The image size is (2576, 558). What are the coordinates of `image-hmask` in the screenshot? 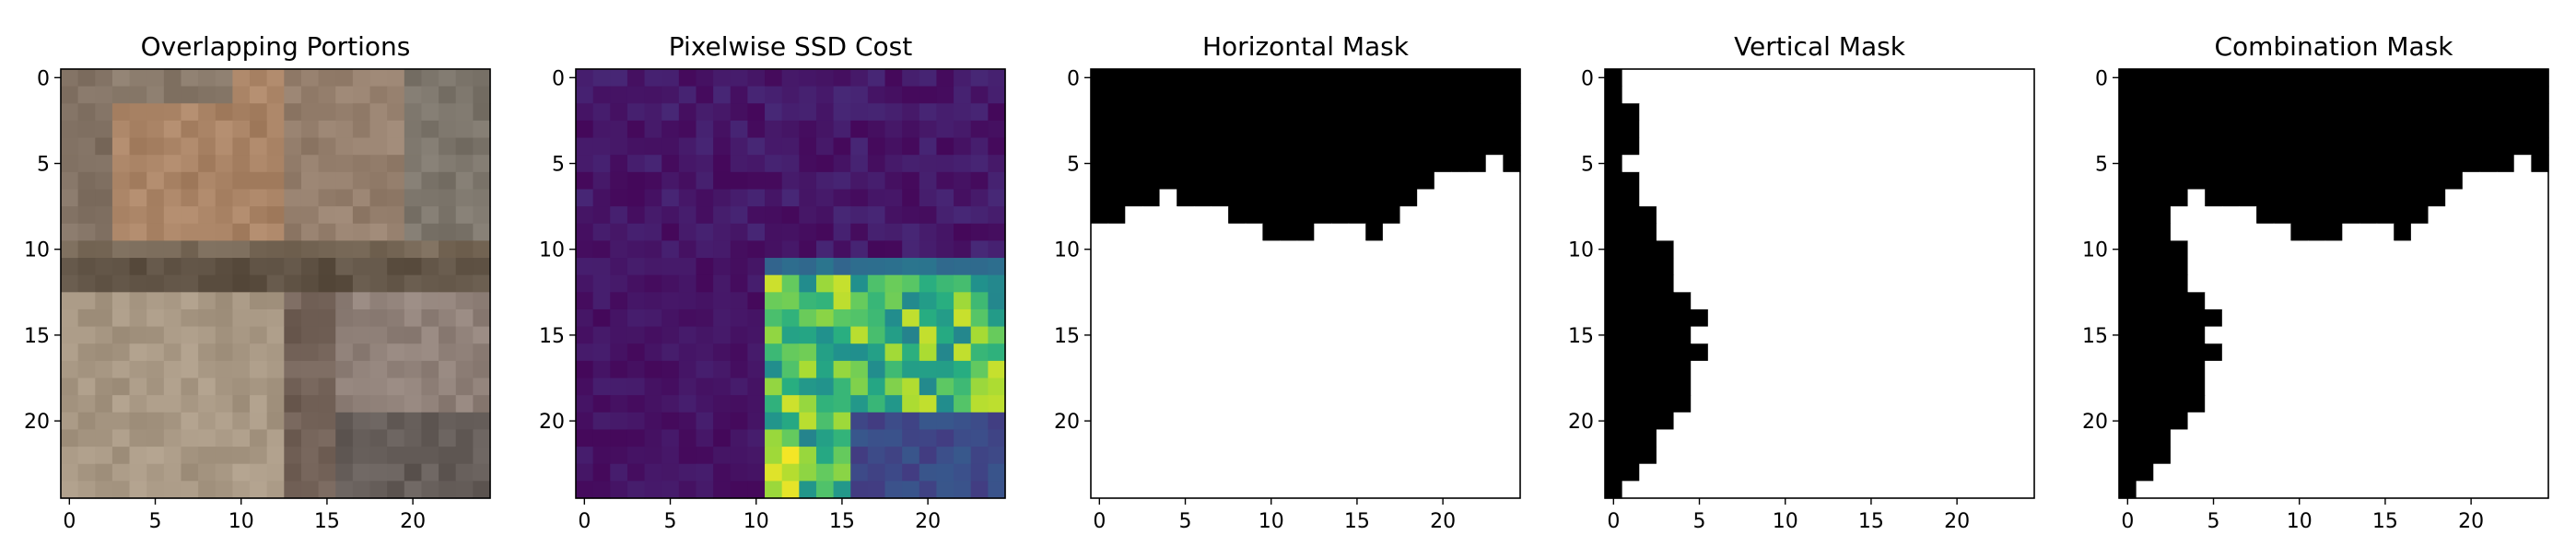 It's located at (1306, 284).